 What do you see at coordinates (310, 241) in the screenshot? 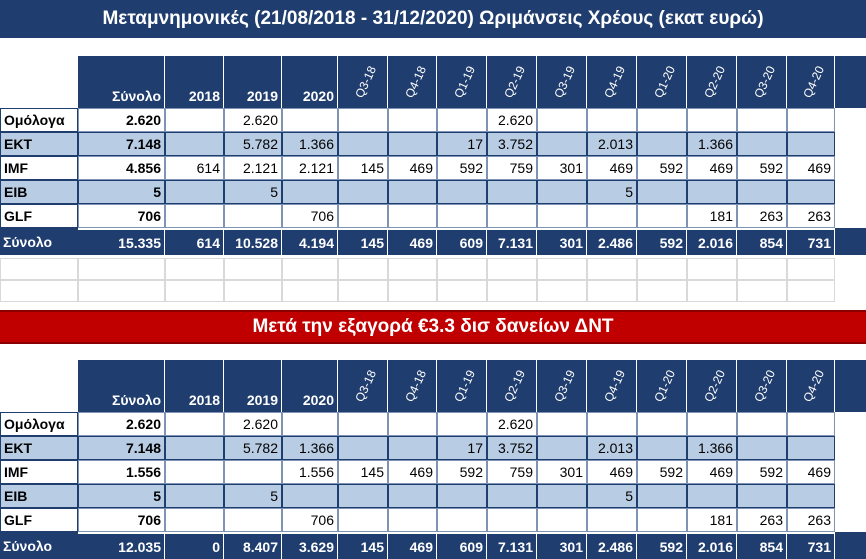
I see `total-cell: 4.194` at bounding box center [310, 241].